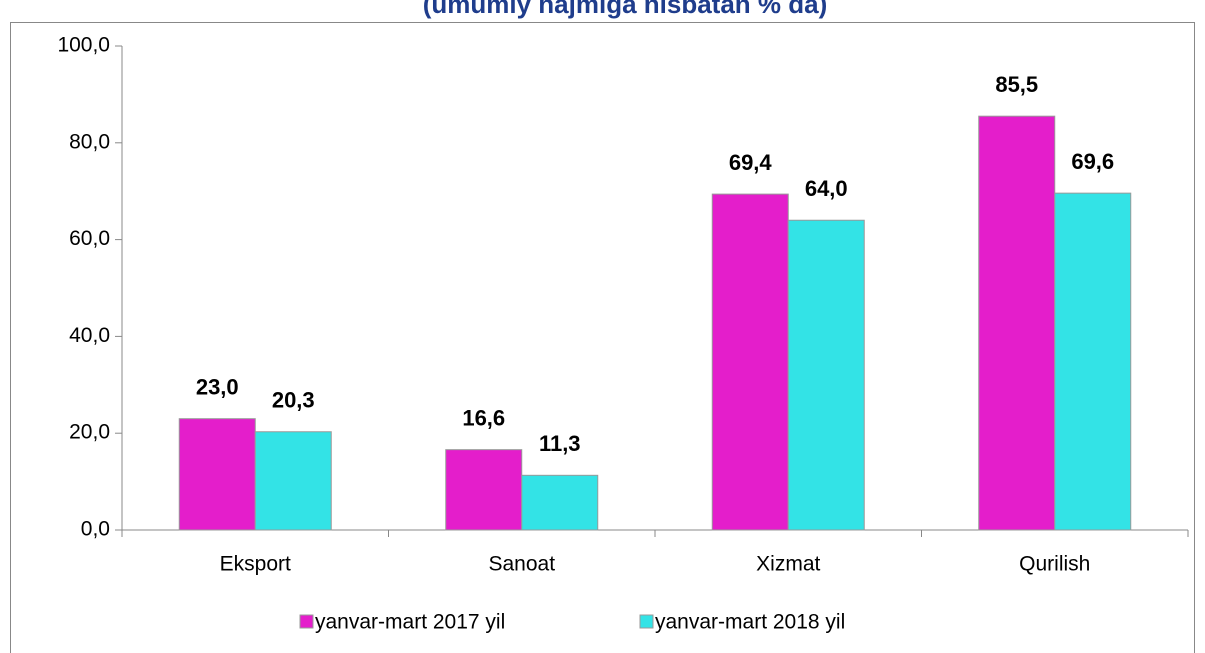 The height and width of the screenshot is (653, 1205). Describe the element at coordinates (217, 386) in the screenshot. I see `value-label: 23,0` at that location.